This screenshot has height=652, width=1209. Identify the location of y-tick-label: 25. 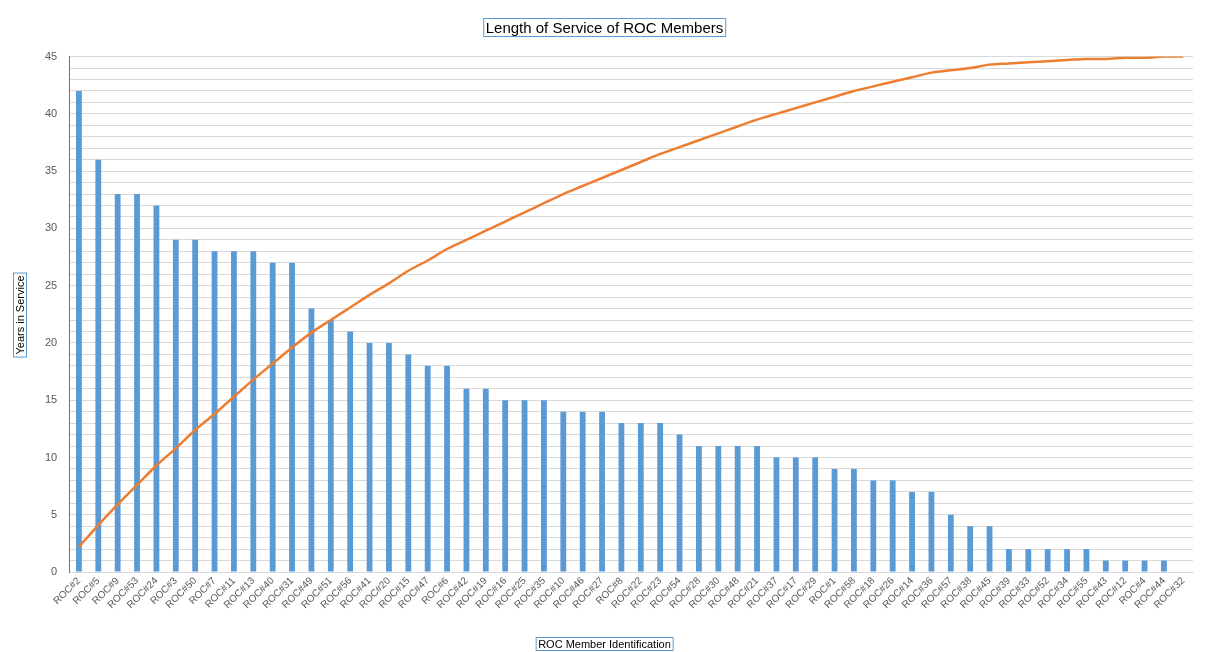
(51, 284).